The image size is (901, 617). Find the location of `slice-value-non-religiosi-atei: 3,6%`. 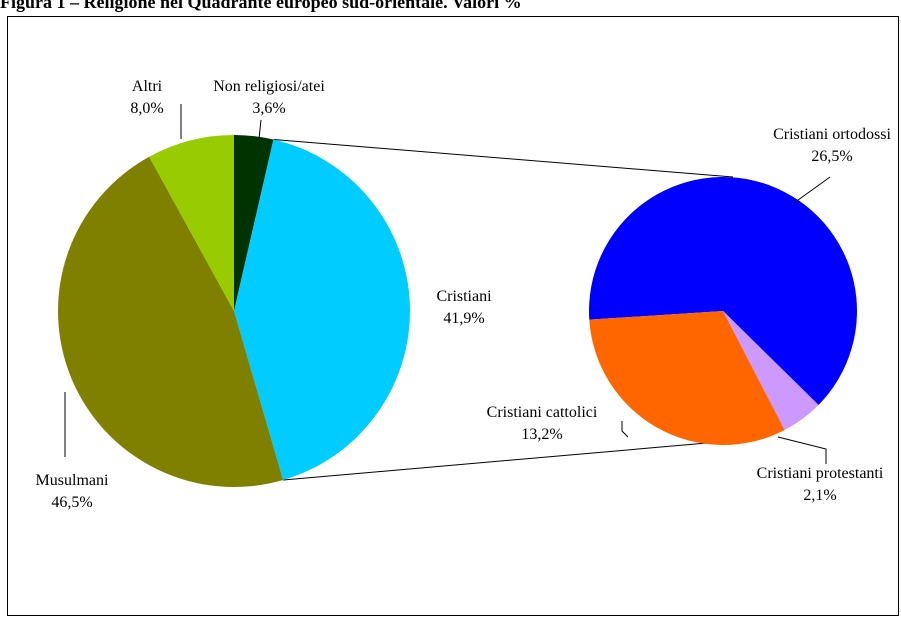

slice-value-non-religiosi-atei: 3,6% is located at coordinates (268, 108).